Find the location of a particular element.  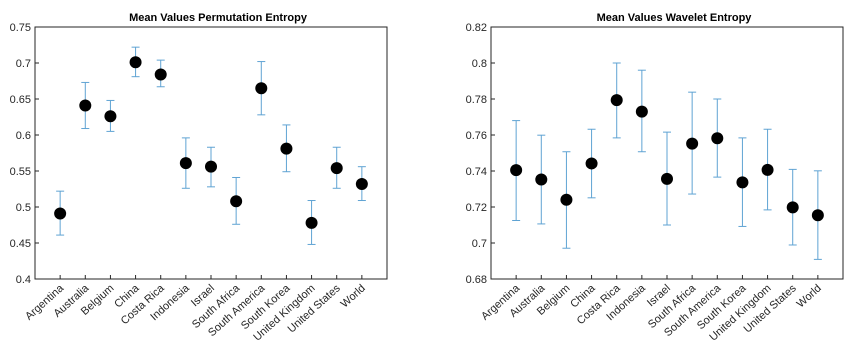

y-tick-label: 0.76 is located at coordinates (476, 136).